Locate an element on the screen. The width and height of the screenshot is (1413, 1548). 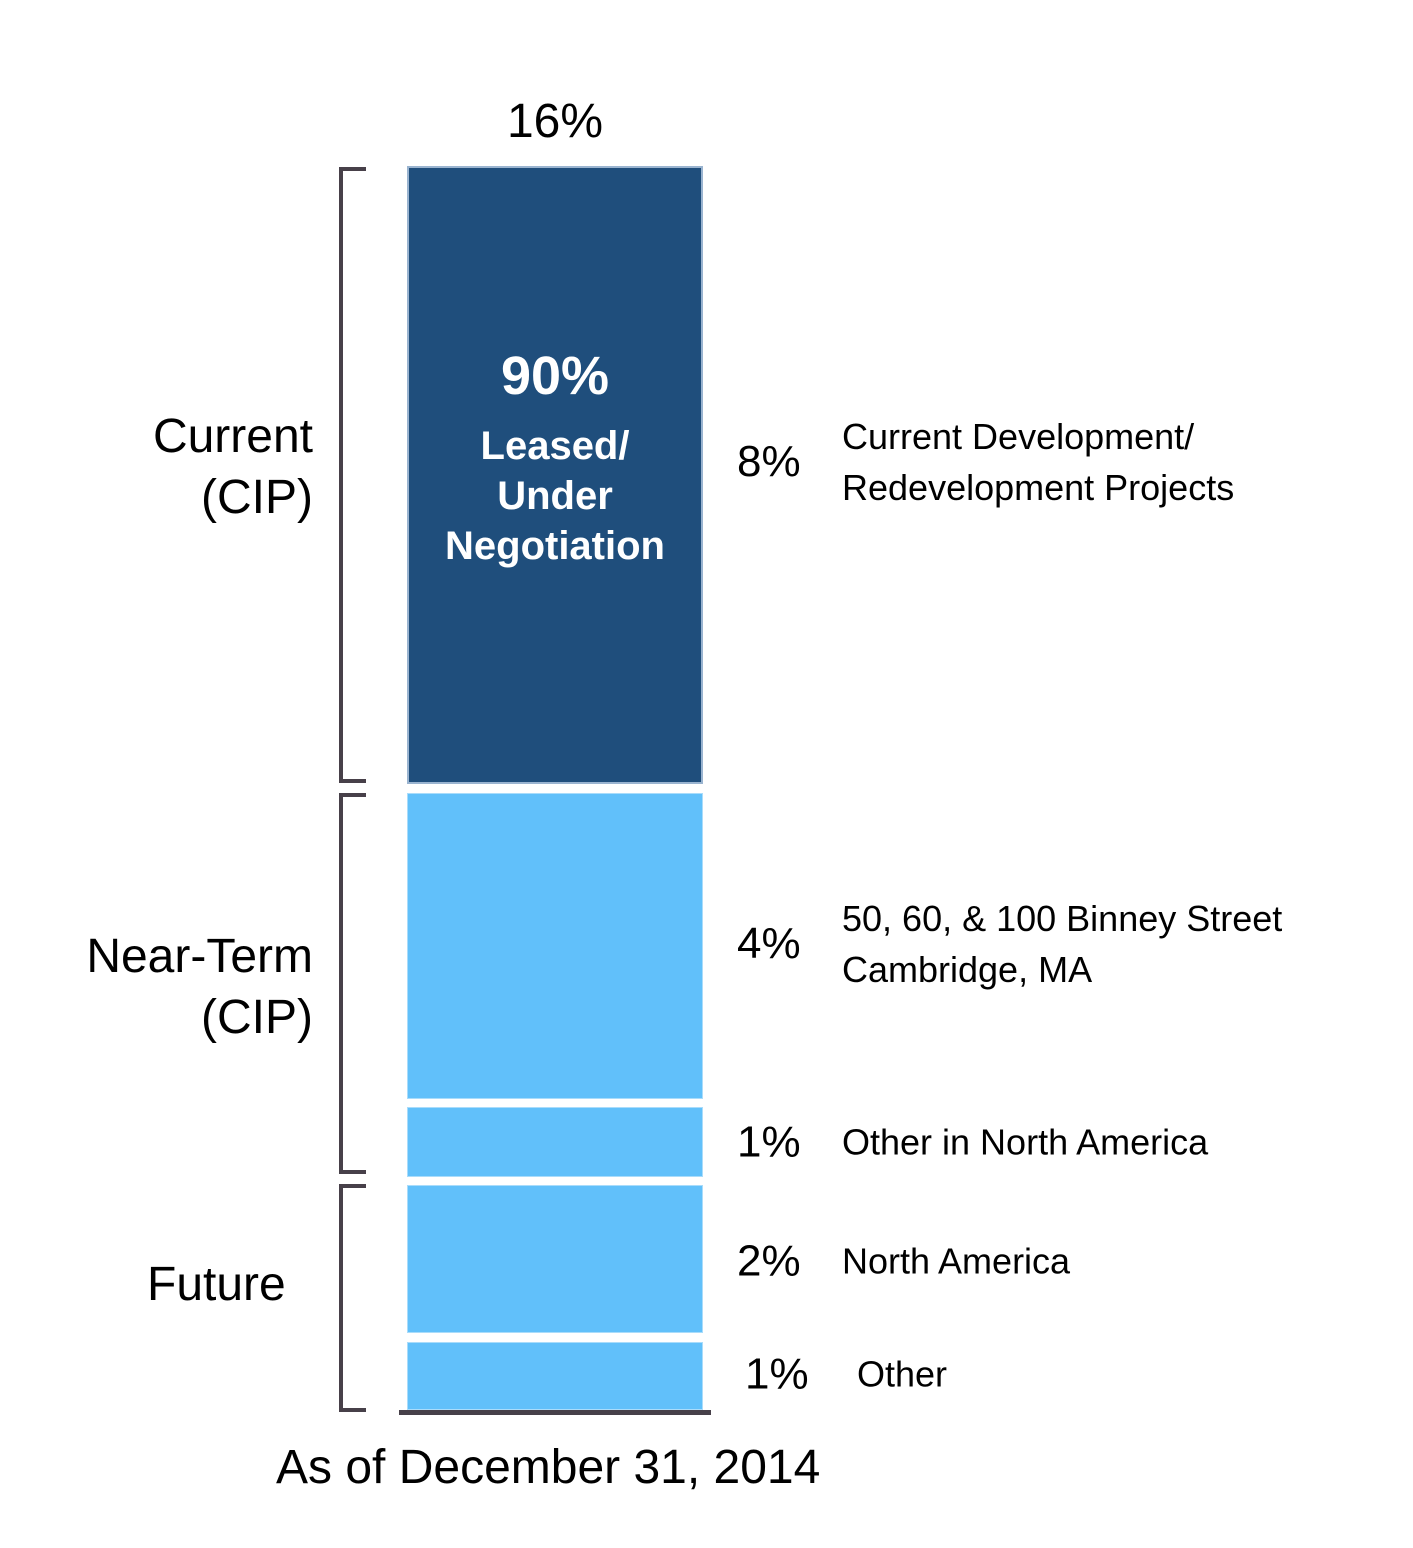
group-label-near-term-cip: Near-Term (CIP) is located at coordinates (186, 987).